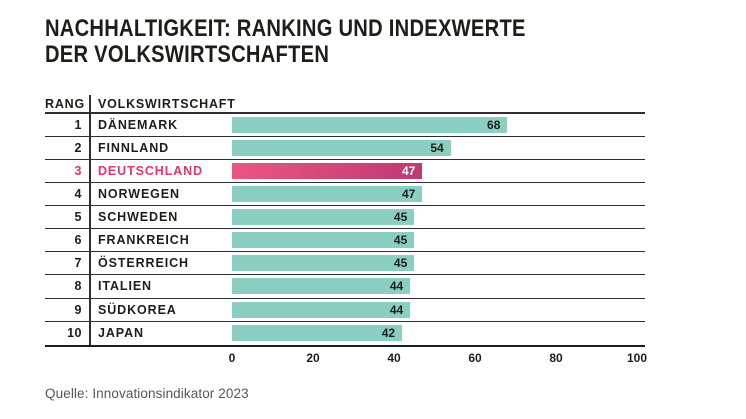 The width and height of the screenshot is (746, 419). I want to click on economy-cell: NORWEGEN, so click(139, 193).